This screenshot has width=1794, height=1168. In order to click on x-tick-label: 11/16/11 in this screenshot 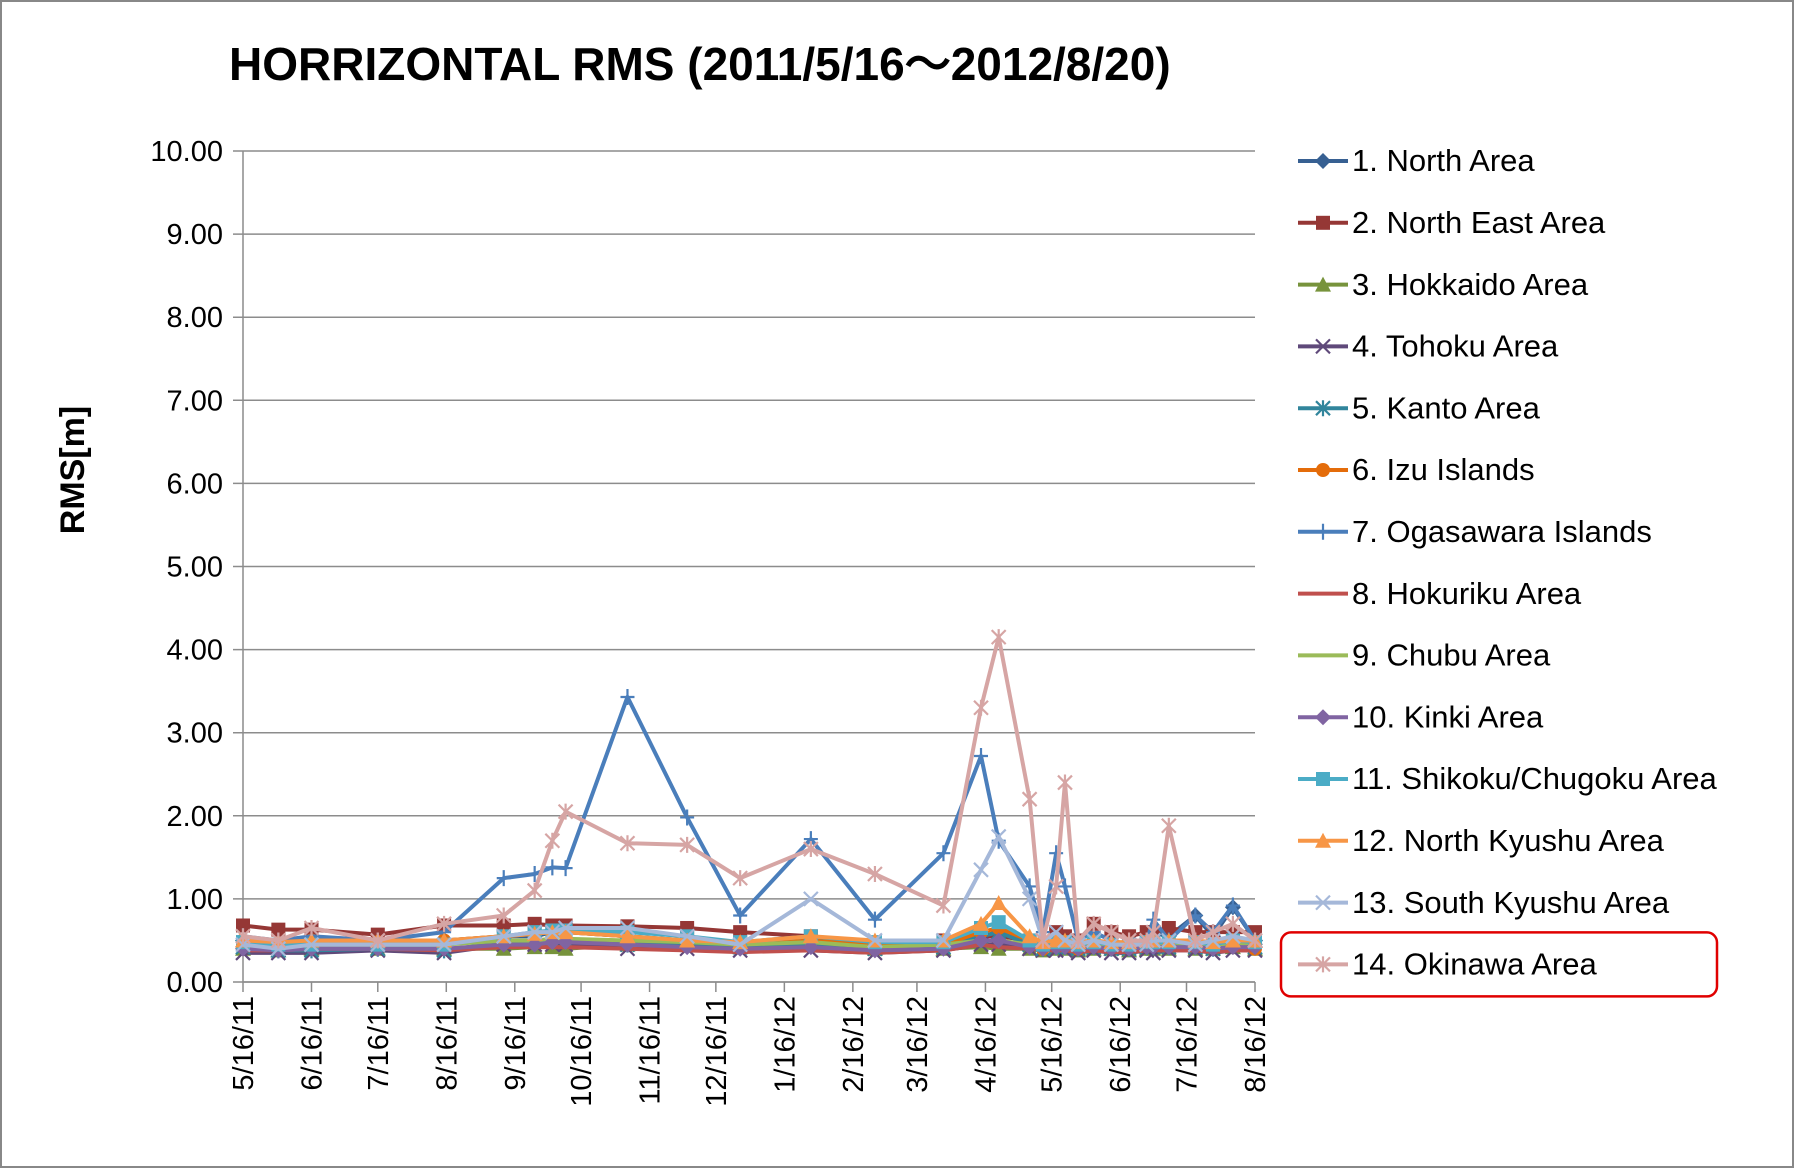, I will do `click(651, 1050)`.